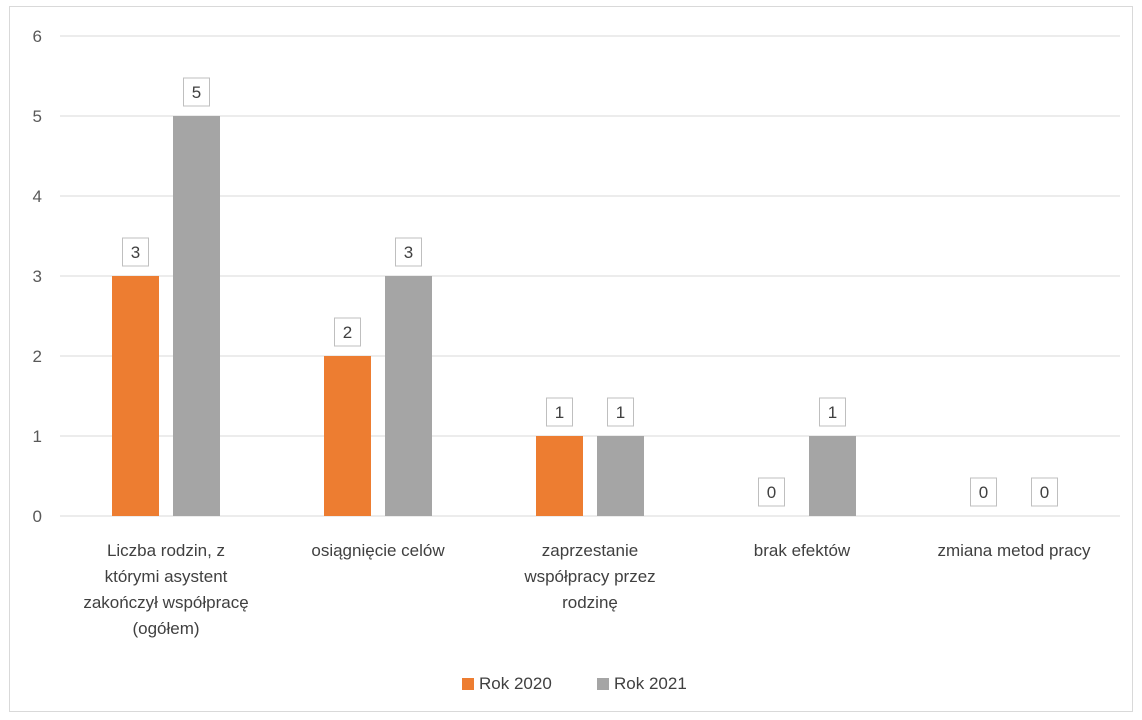 Image resolution: width=1142 pixels, height=720 pixels. I want to click on y-tick-label: 6, so click(37, 36).